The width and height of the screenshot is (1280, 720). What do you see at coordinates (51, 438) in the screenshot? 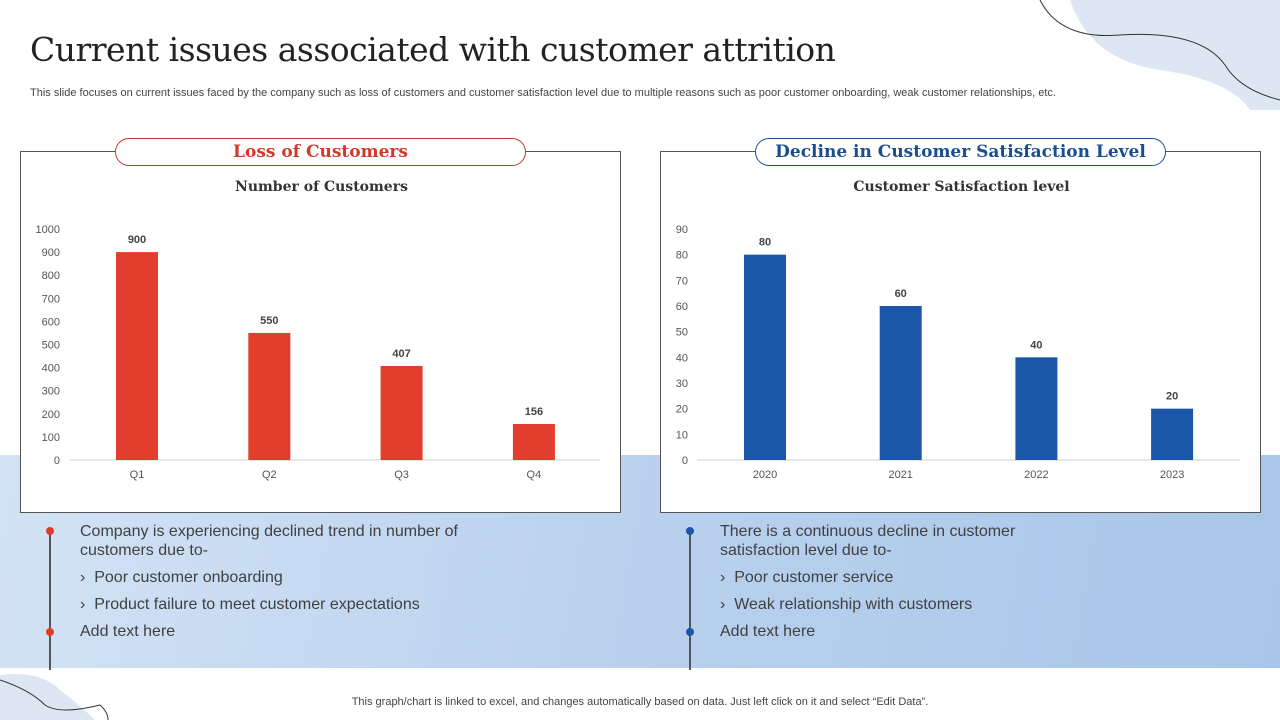
I see `y-tick-label: 100` at bounding box center [51, 438].